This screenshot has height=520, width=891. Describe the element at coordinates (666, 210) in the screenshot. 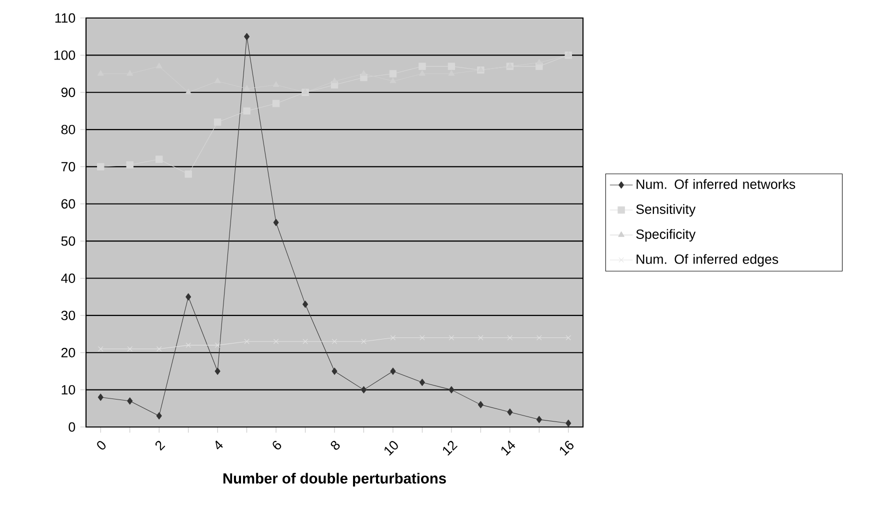

I see `legend-label: Sensitivity` at that location.